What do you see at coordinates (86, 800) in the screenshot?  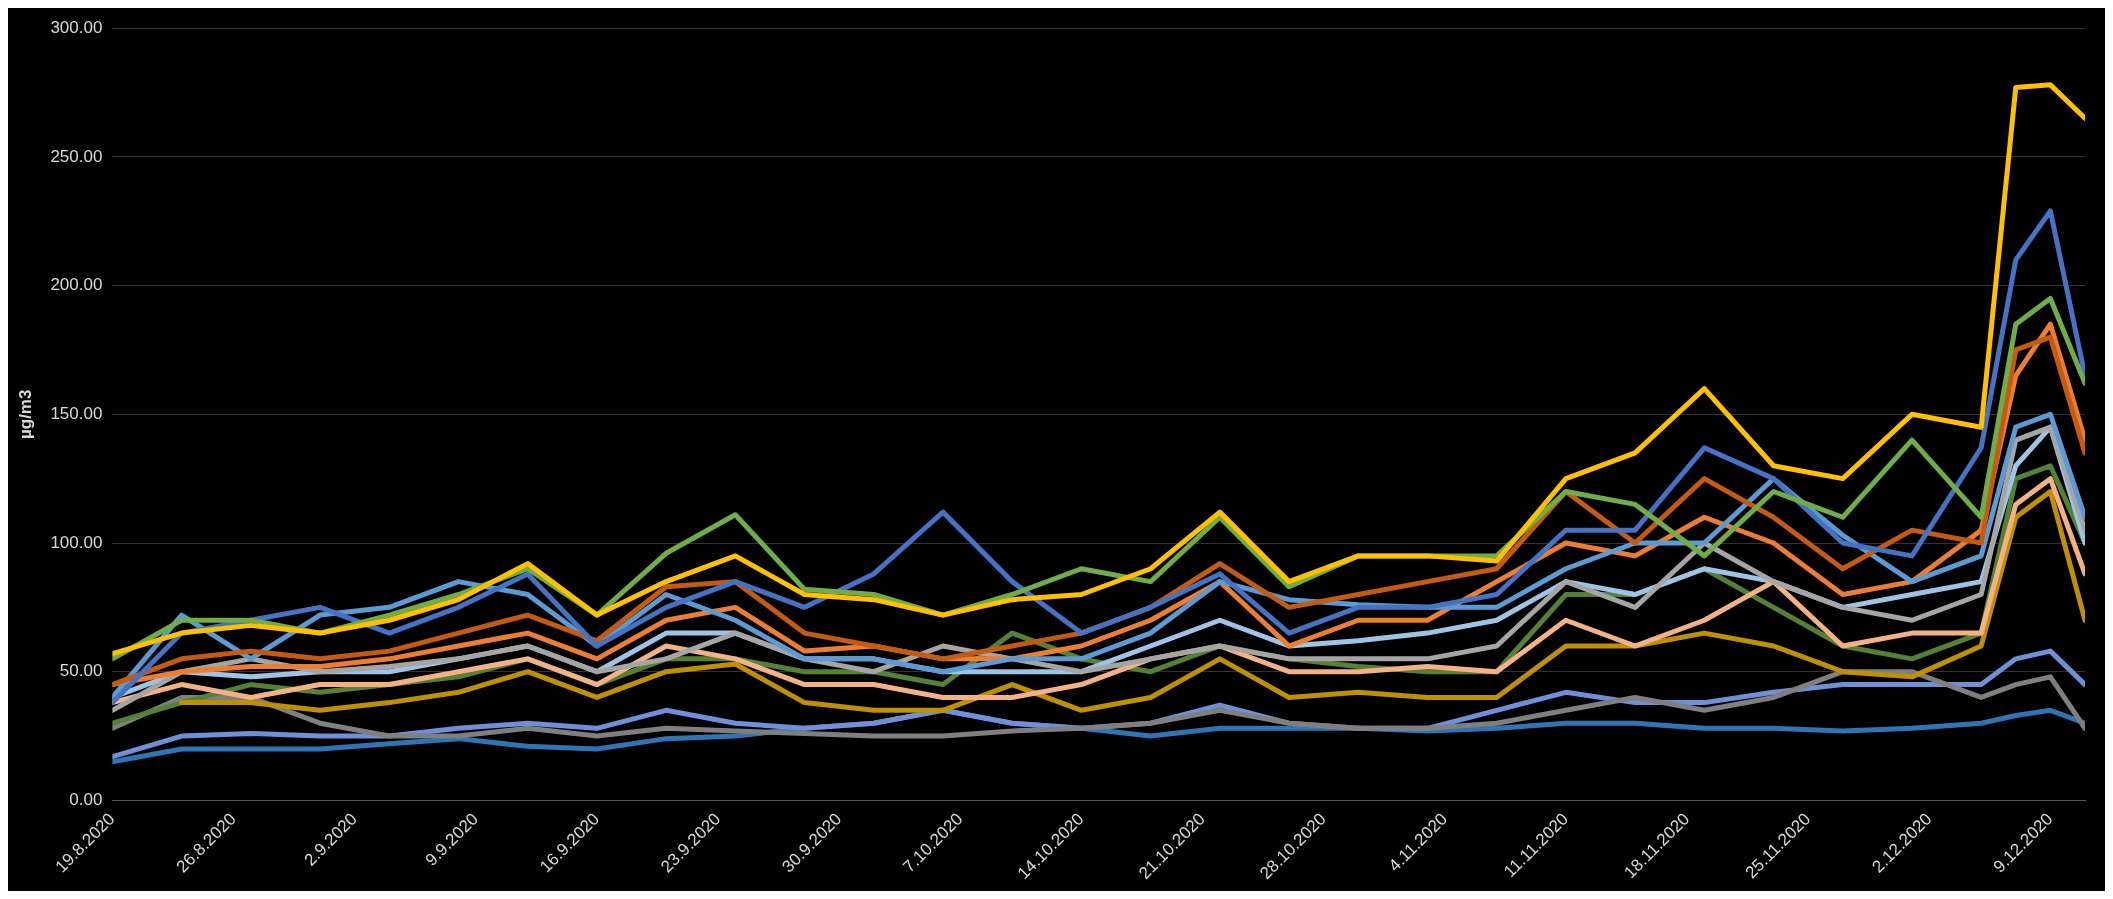 I see `y-tick-label: 0.00` at bounding box center [86, 800].